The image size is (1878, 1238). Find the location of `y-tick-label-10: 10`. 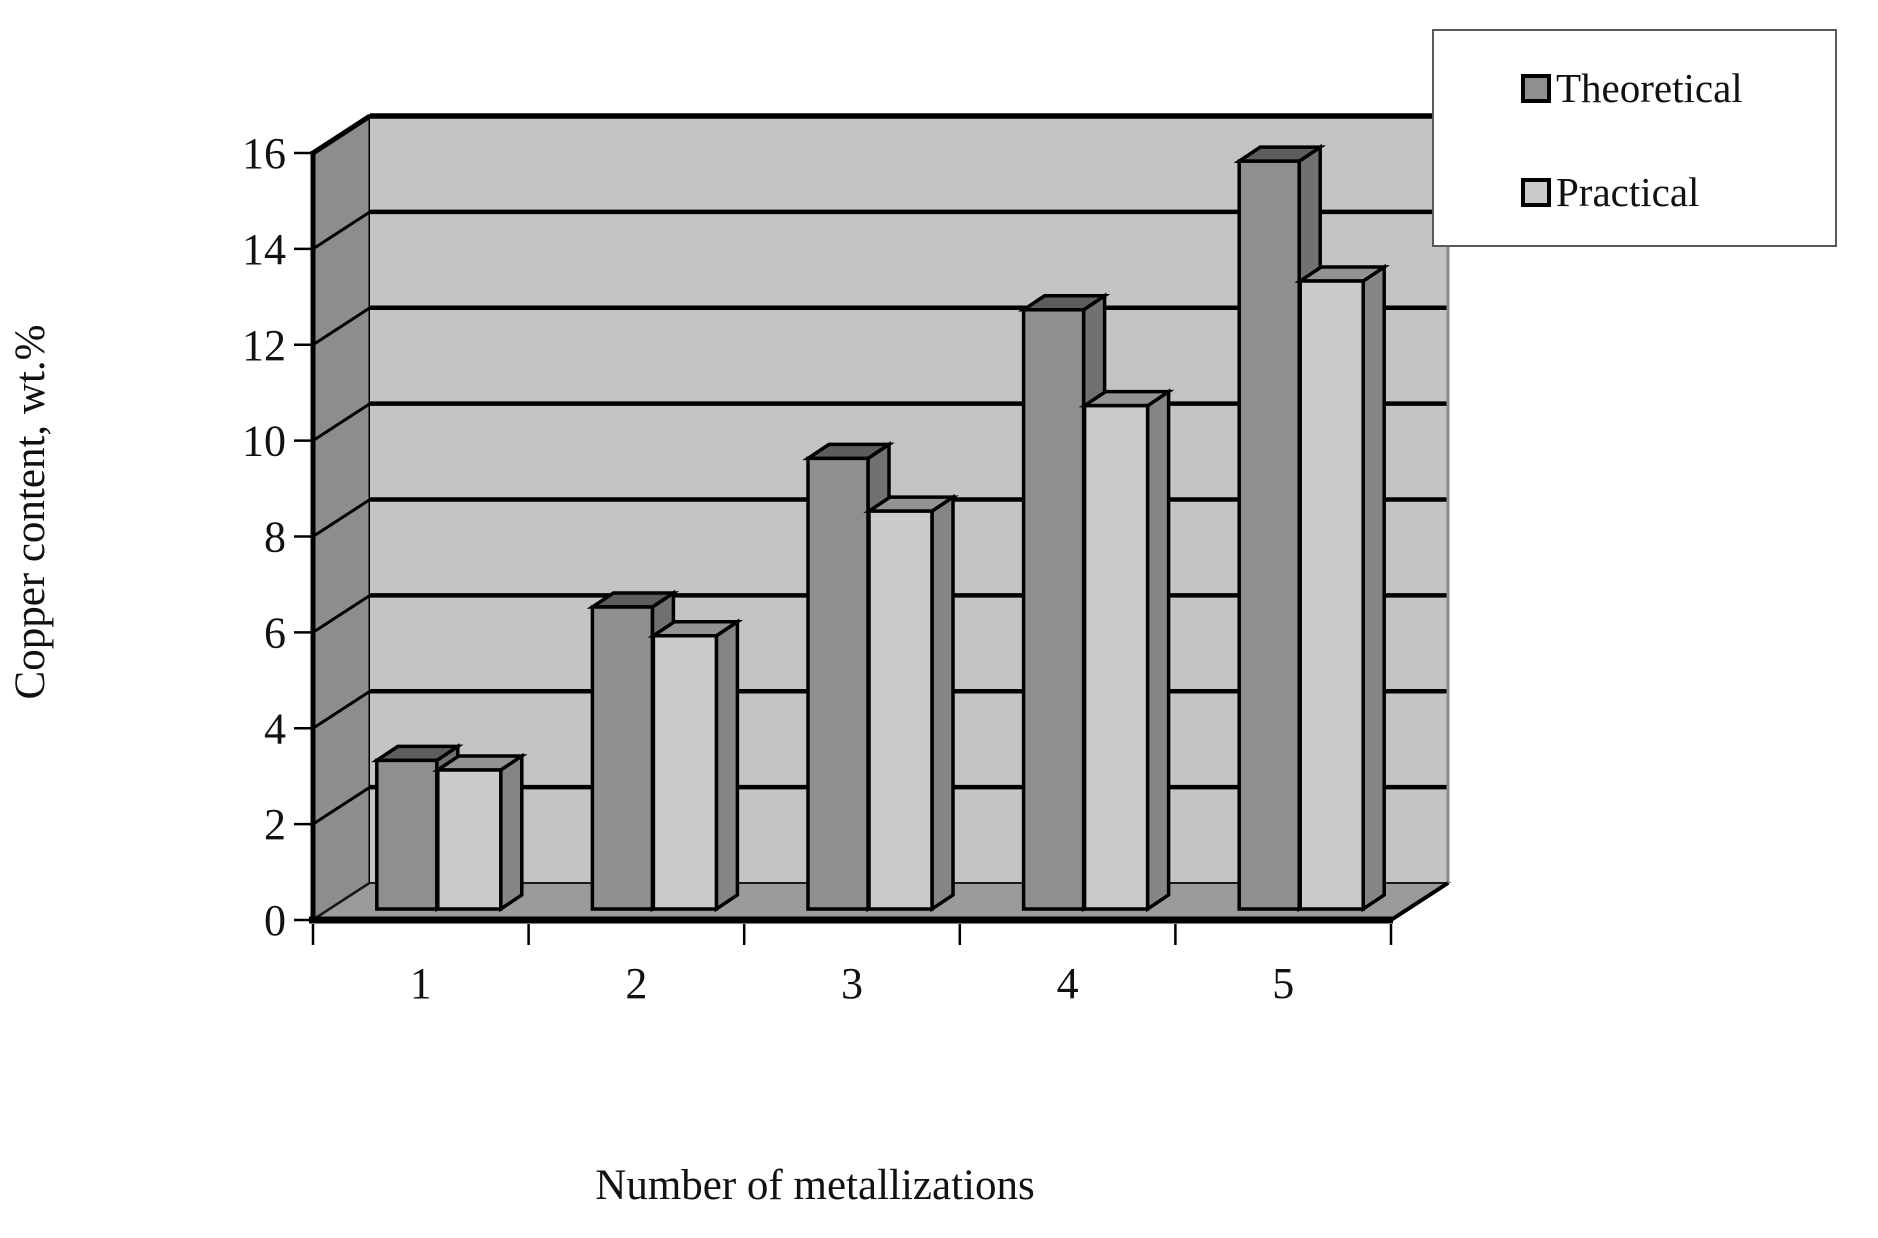

y-tick-label-10: 10 is located at coordinates (264, 441).